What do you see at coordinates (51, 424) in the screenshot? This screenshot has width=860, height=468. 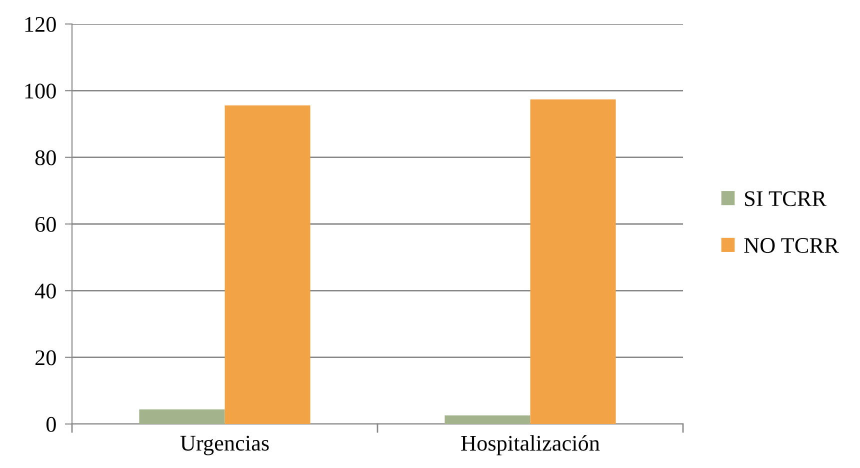 I see `y-tick-label: 0` at bounding box center [51, 424].